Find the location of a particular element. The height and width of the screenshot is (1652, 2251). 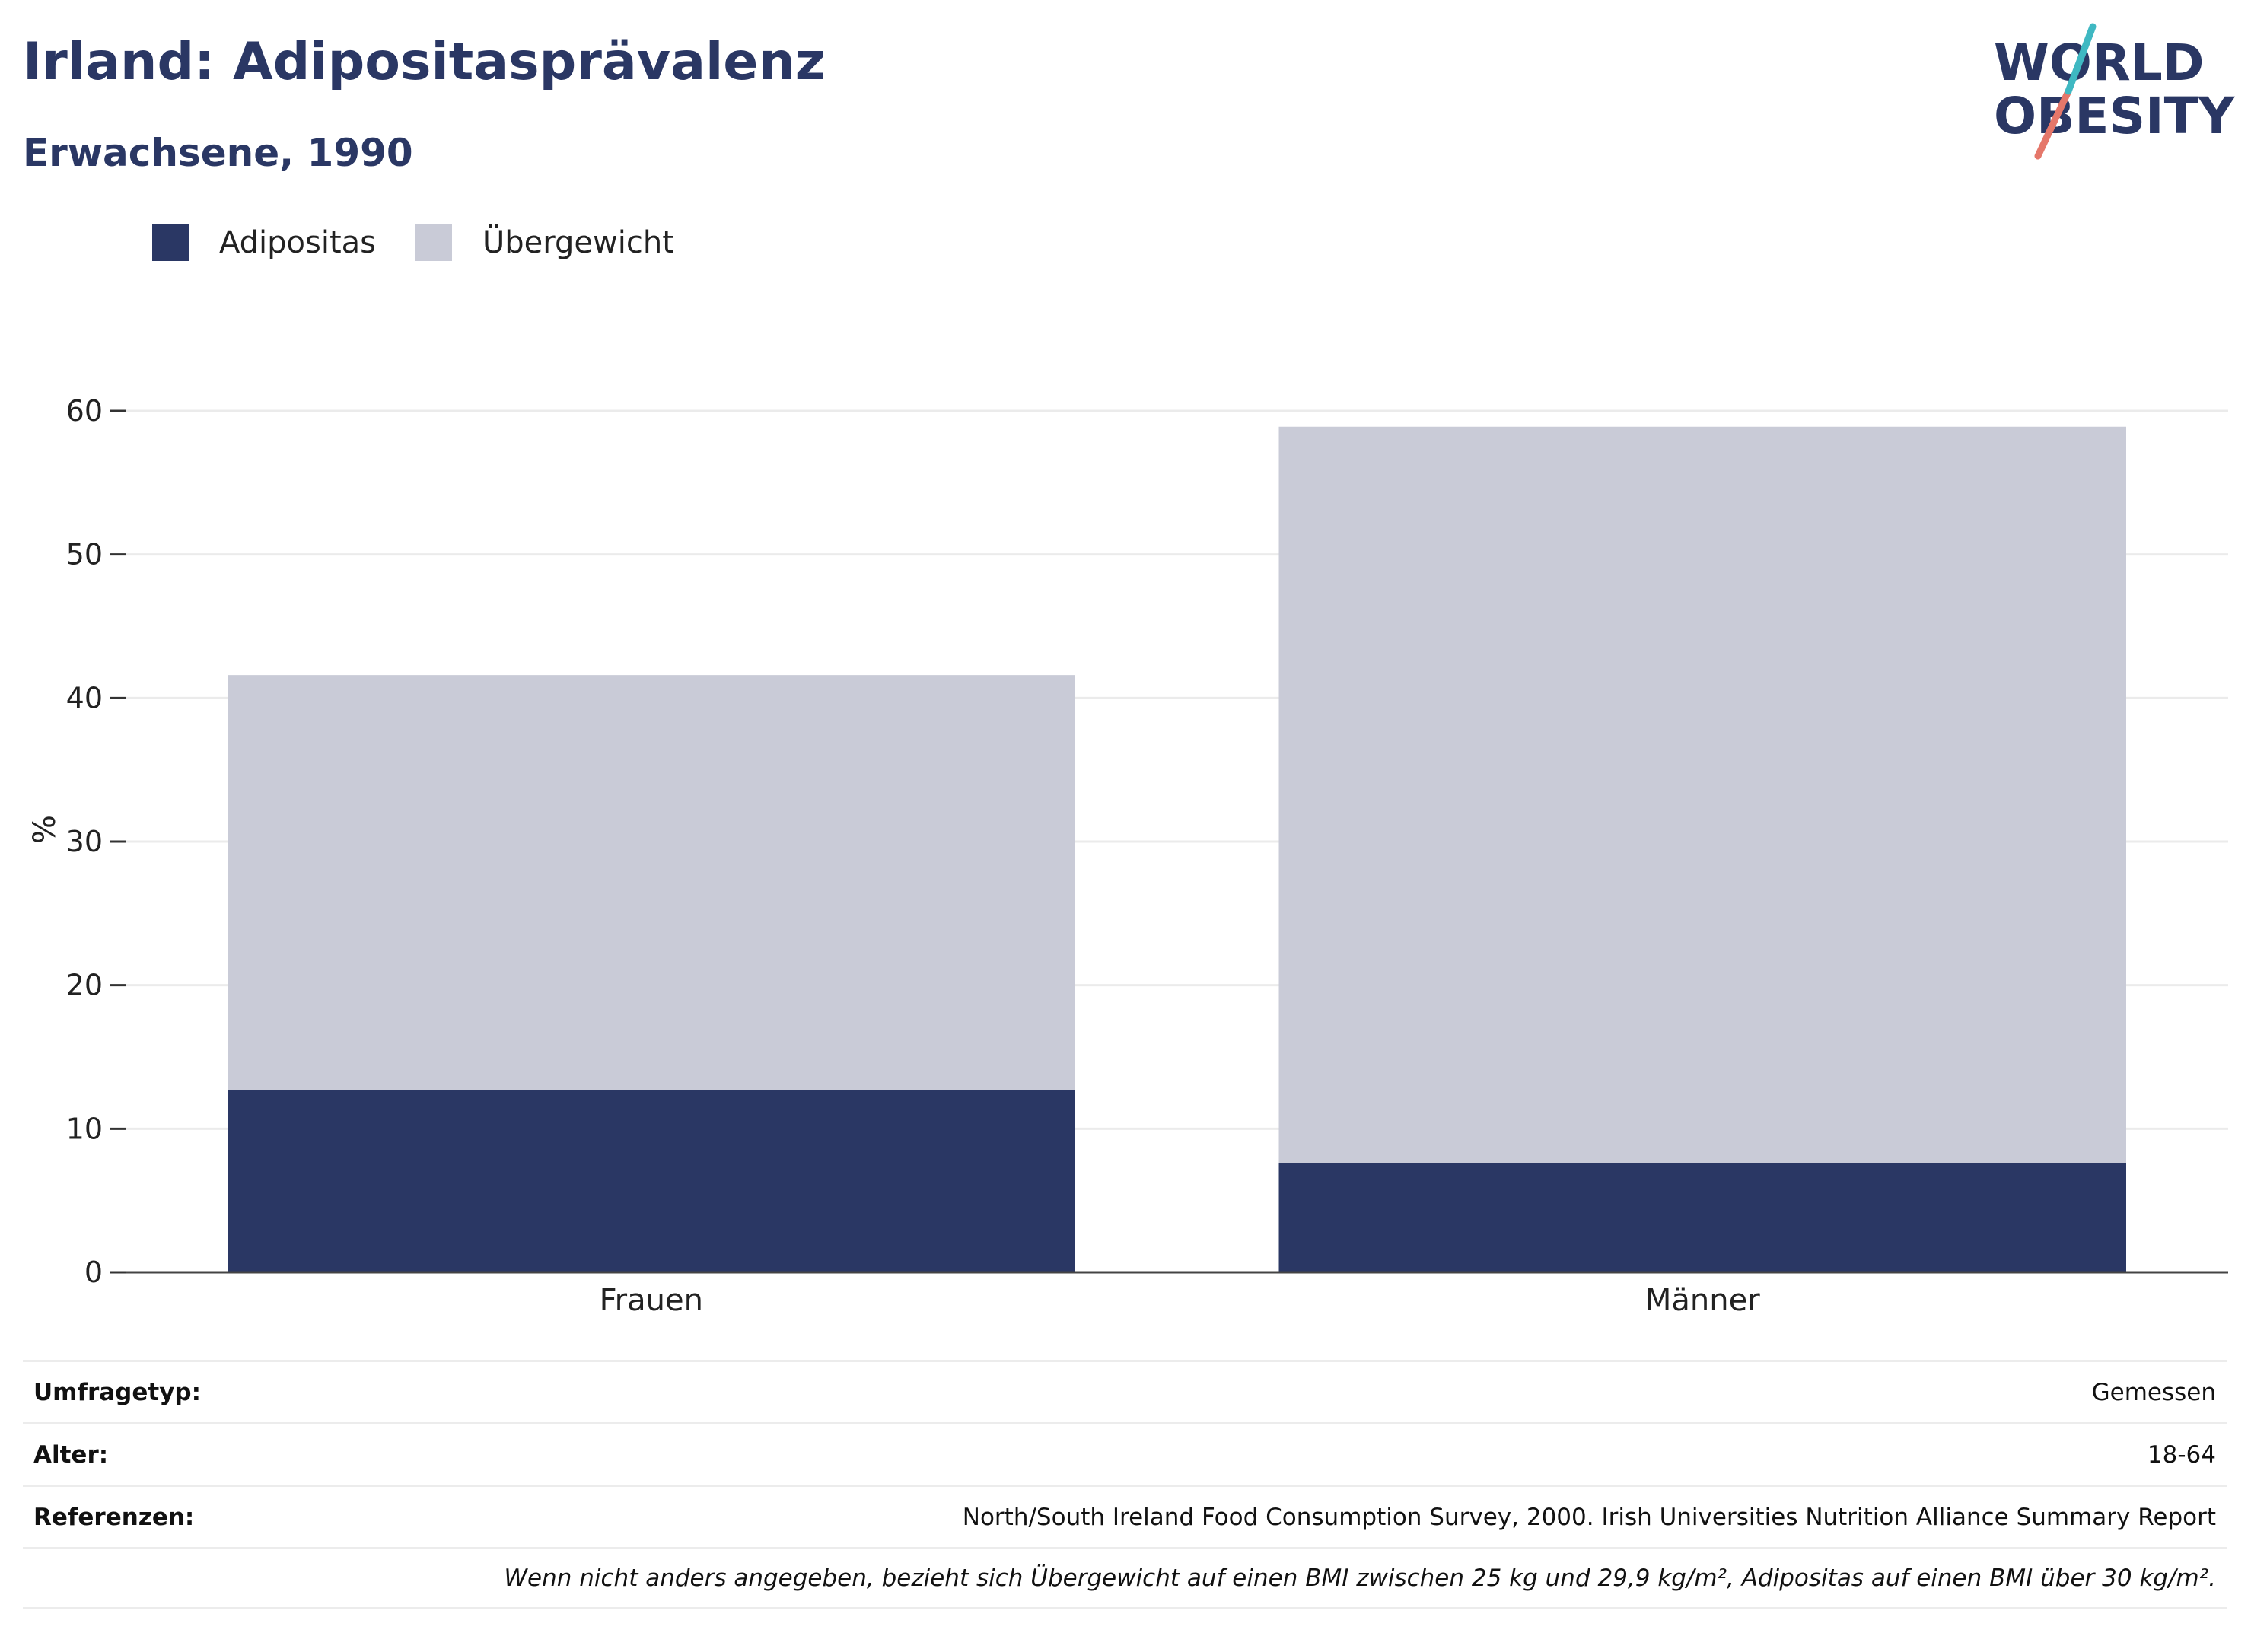

legend-item-adipositas: Adipositas is located at coordinates (264, 242).